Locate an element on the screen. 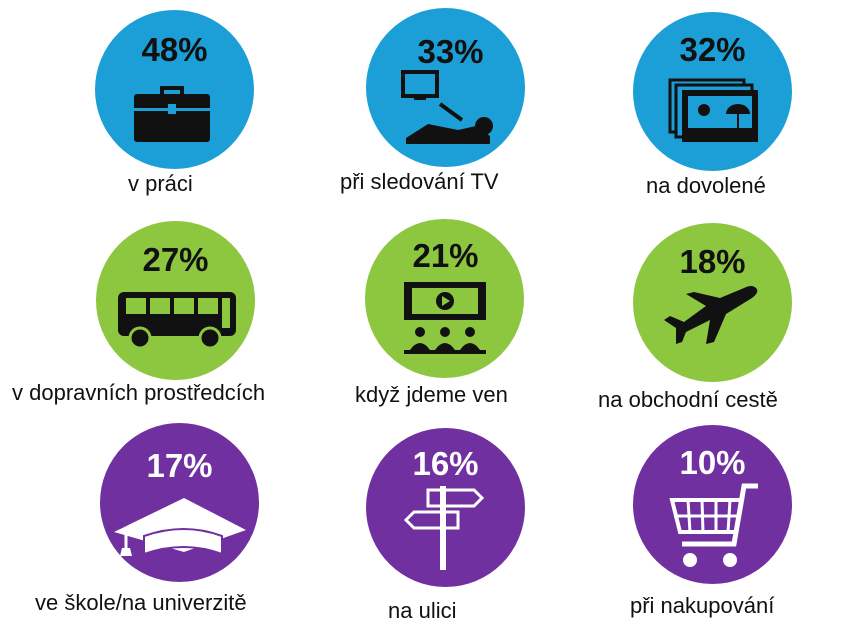 The image size is (847, 635). pct-school: 17% is located at coordinates (179, 465).